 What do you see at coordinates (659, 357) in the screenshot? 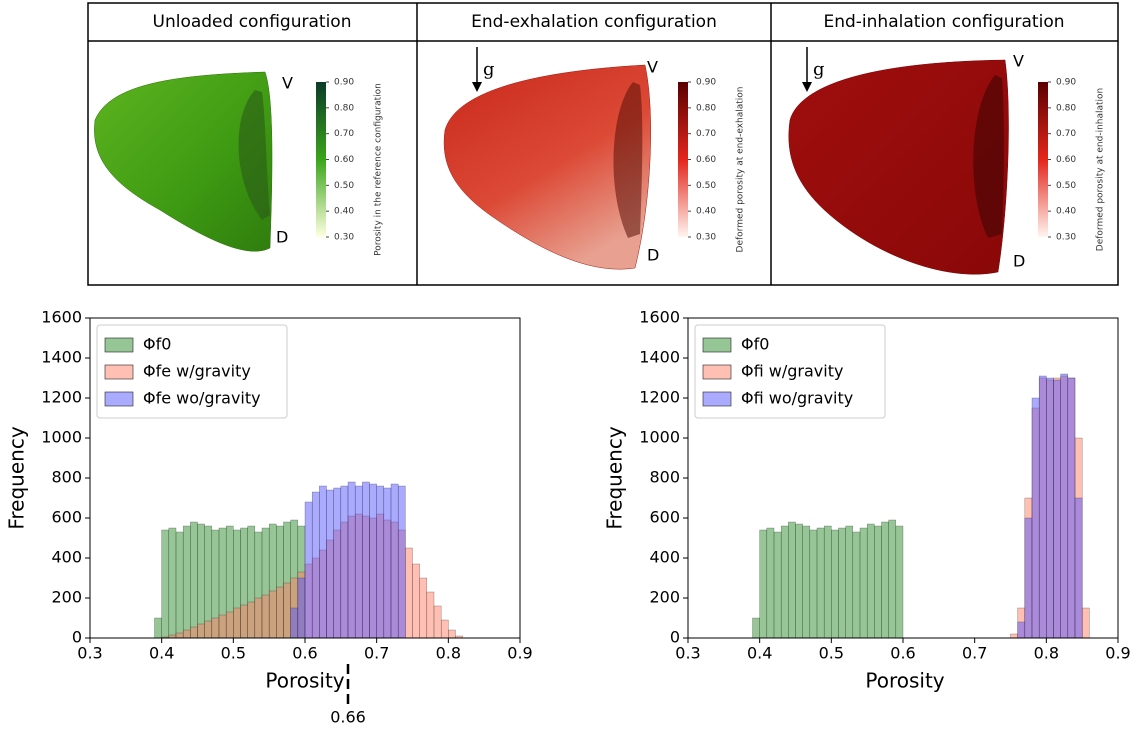
I see `y-tick-label: 1400` at bounding box center [659, 357].